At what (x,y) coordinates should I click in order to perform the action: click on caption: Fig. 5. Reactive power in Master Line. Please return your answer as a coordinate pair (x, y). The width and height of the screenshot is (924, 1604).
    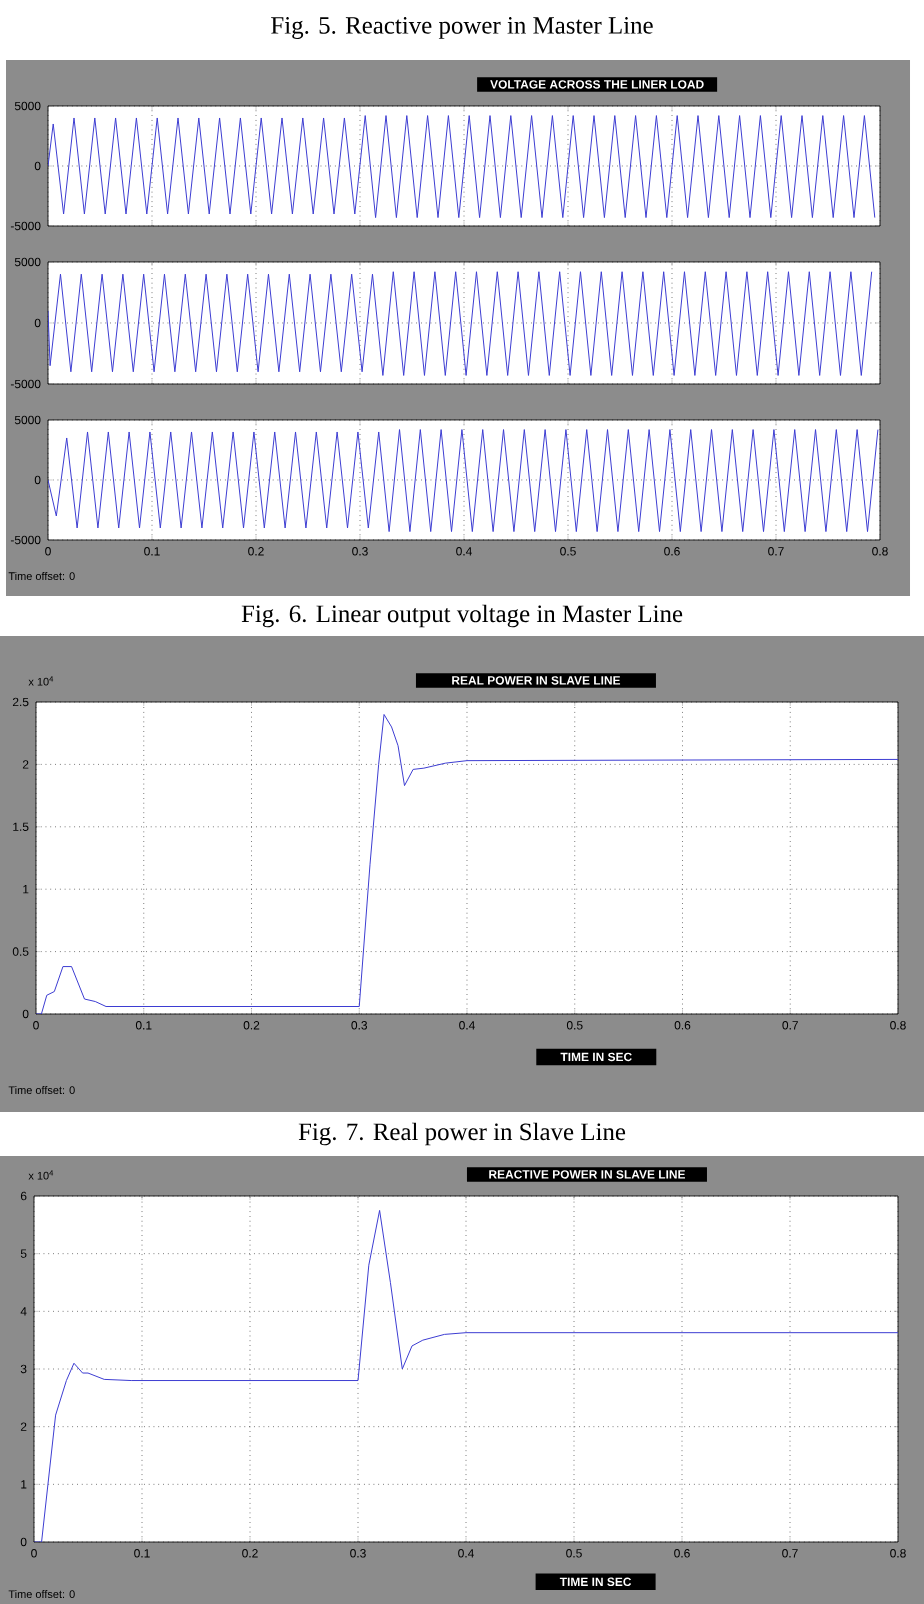
    Looking at the image, I should click on (462, 28).